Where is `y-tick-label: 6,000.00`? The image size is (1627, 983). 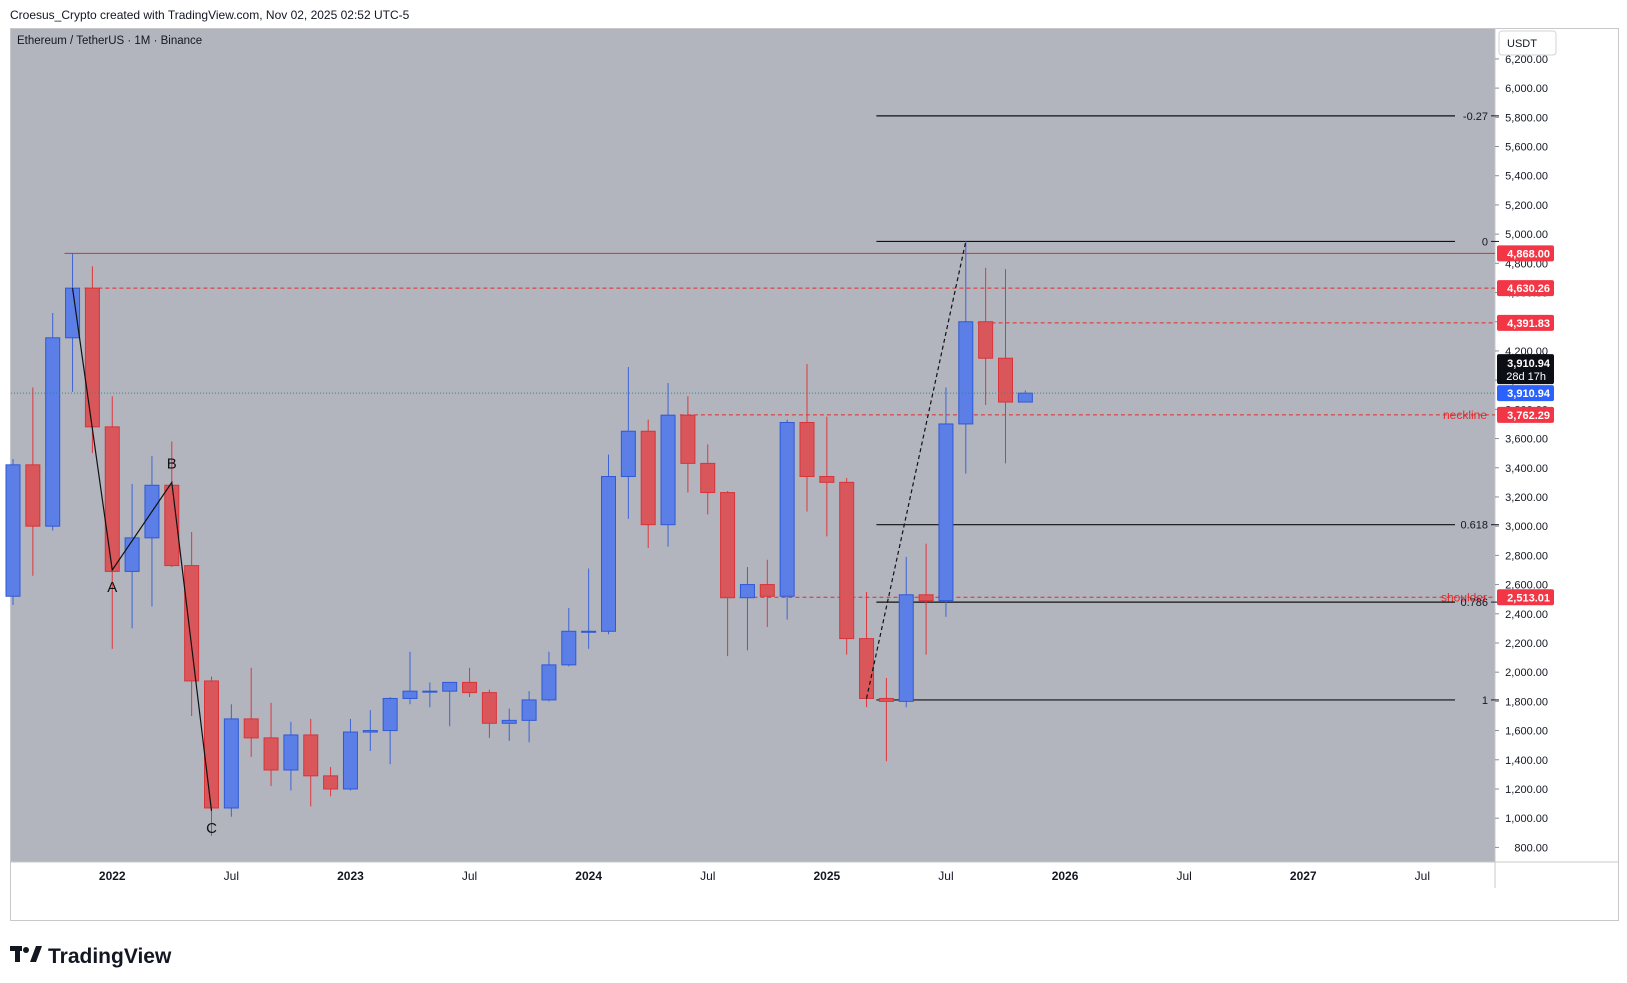 y-tick-label: 6,000.00 is located at coordinates (1526, 89).